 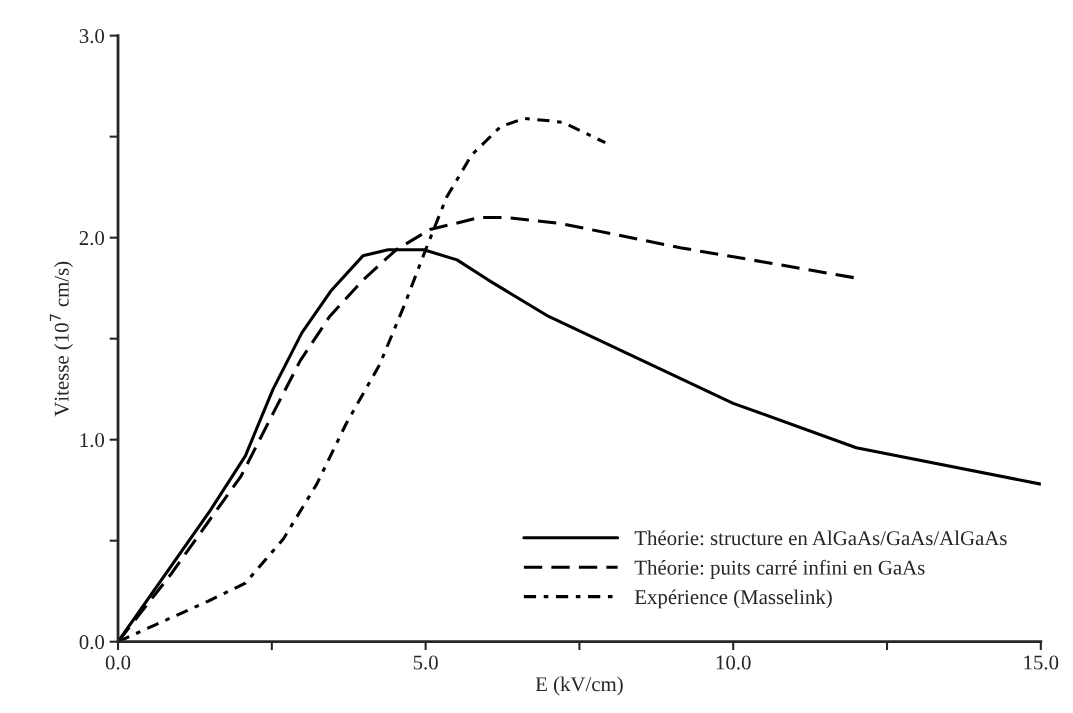 I want to click on x-axis-title: E (kV/cm), so click(x=579, y=686).